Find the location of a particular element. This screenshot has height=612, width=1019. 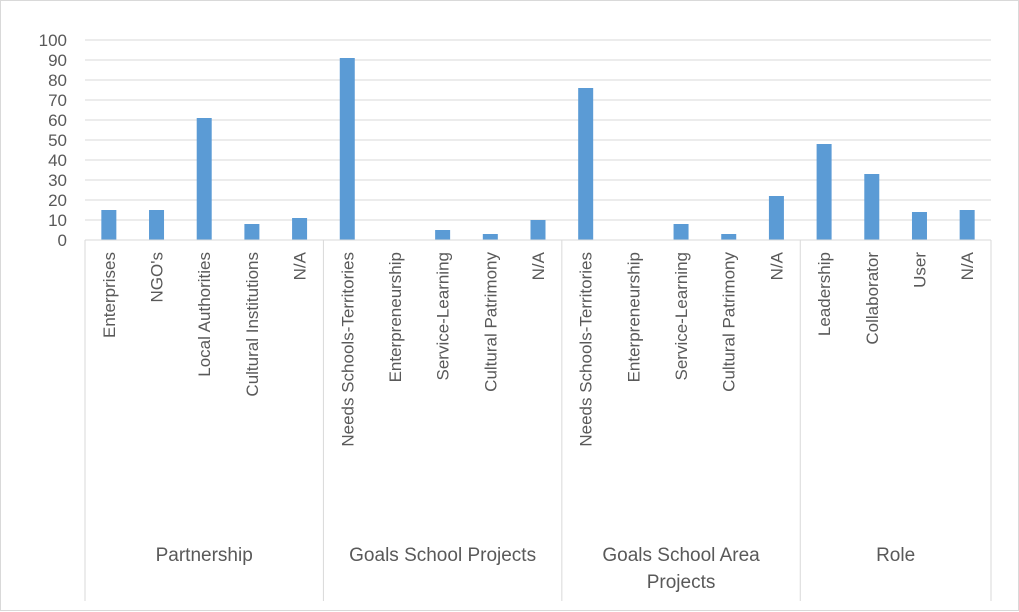

category-label: Leadership is located at coordinates (824, 294).